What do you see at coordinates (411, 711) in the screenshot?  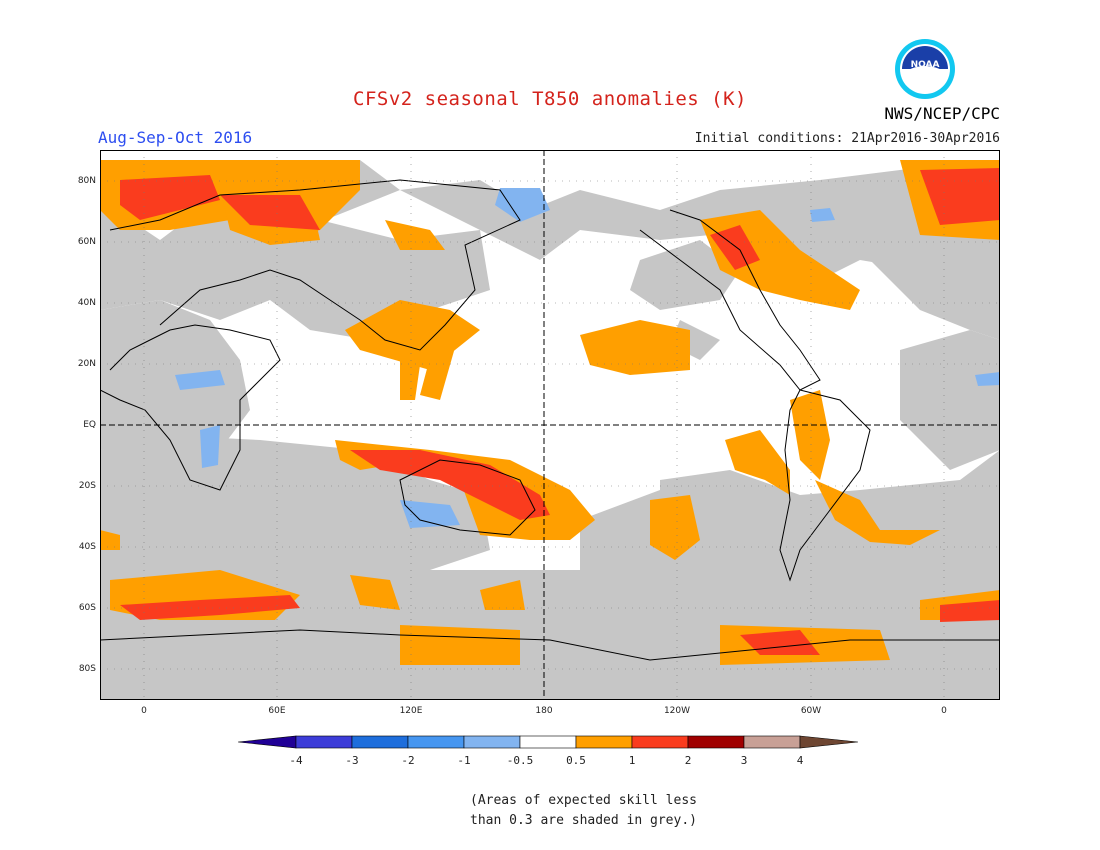 I see `lon-label-120e: 120E` at bounding box center [411, 711].